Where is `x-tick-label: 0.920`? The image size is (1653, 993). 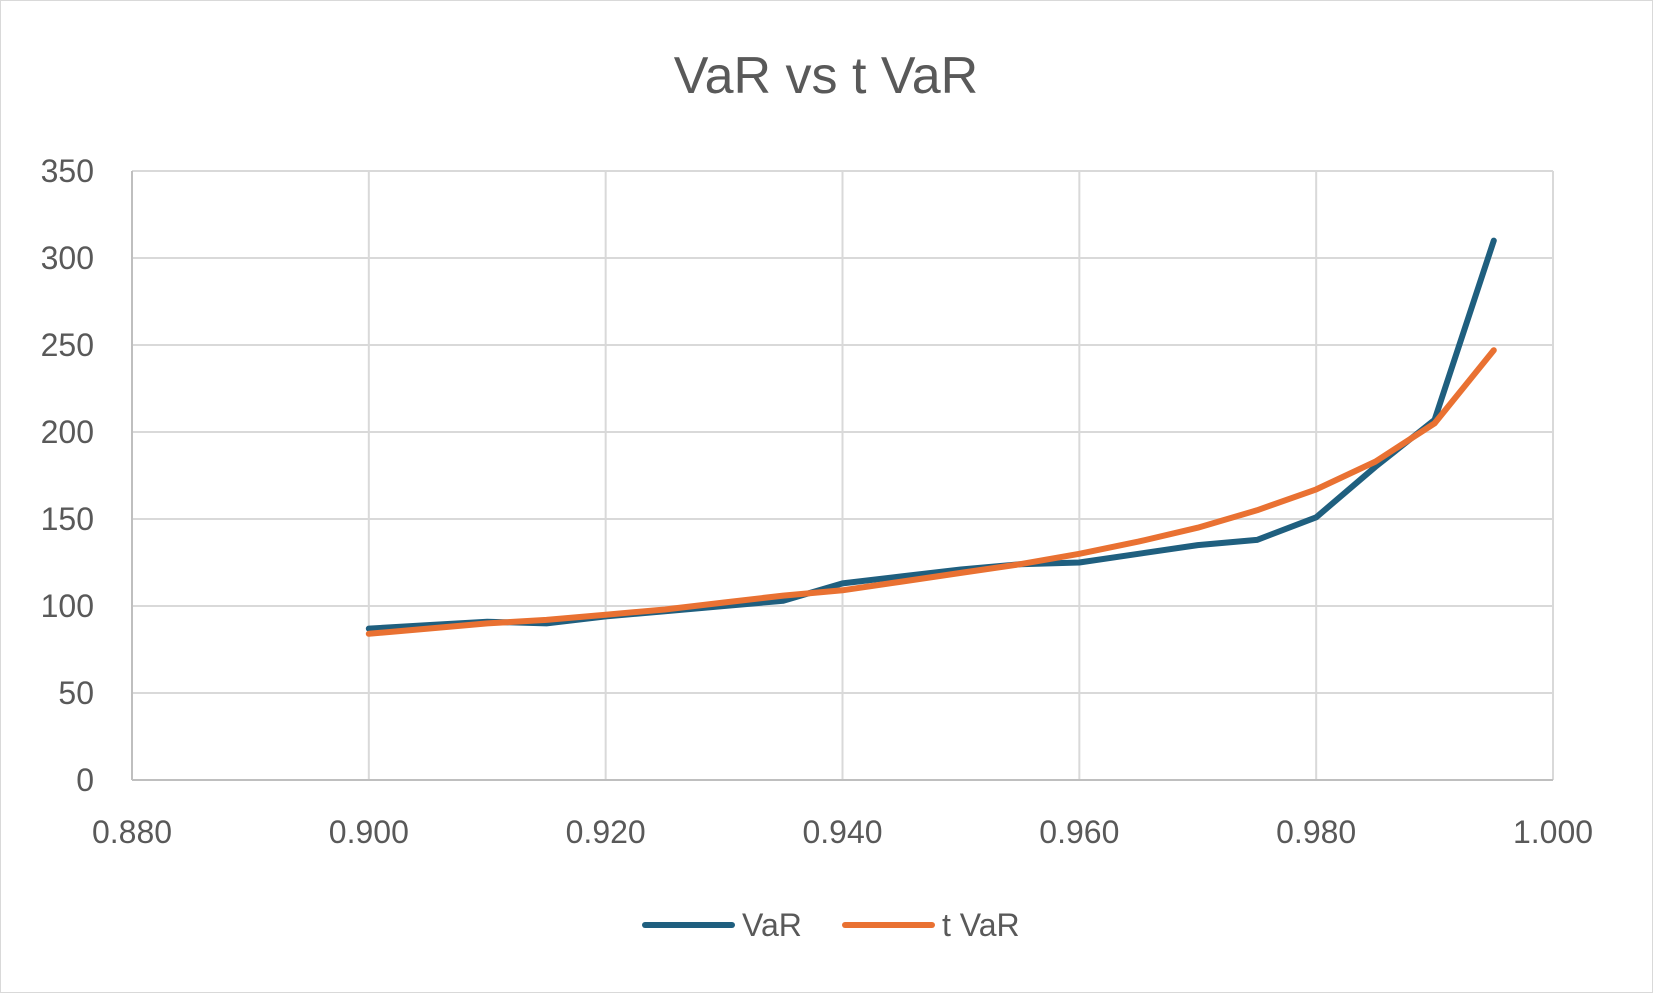
x-tick-label: 0.920 is located at coordinates (606, 832).